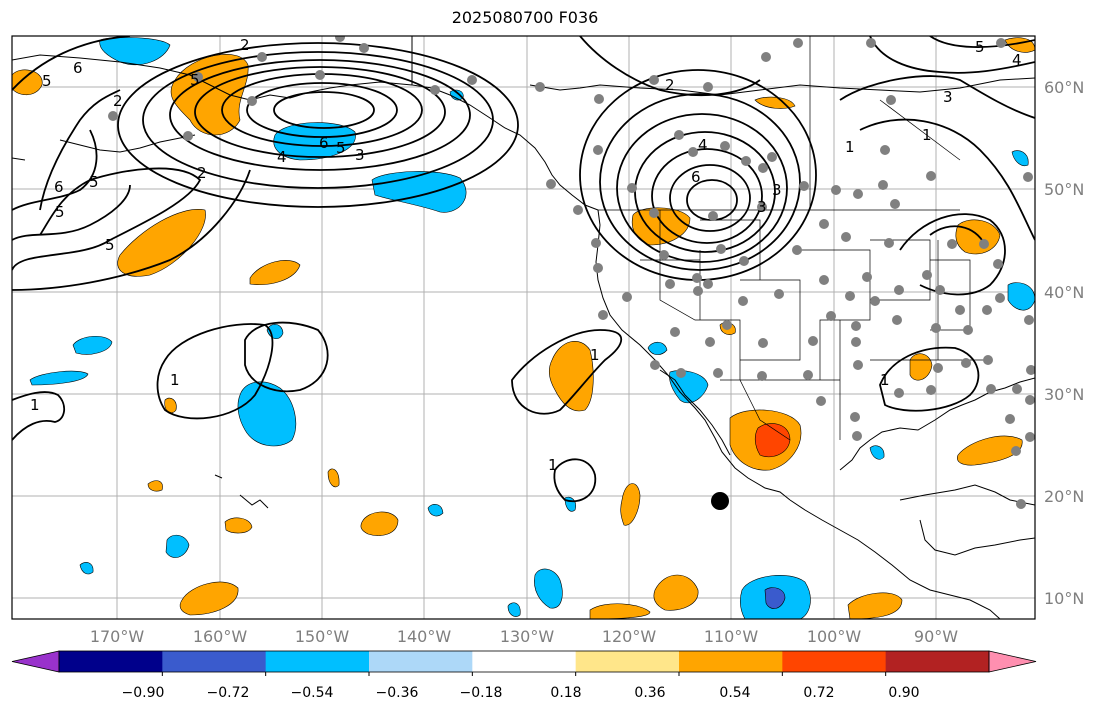 Image resolution: width=1105 pixels, height=712 pixels. Describe the element at coordinates (322, 636) in the screenshot. I see `lon-label: 150°W` at that location.